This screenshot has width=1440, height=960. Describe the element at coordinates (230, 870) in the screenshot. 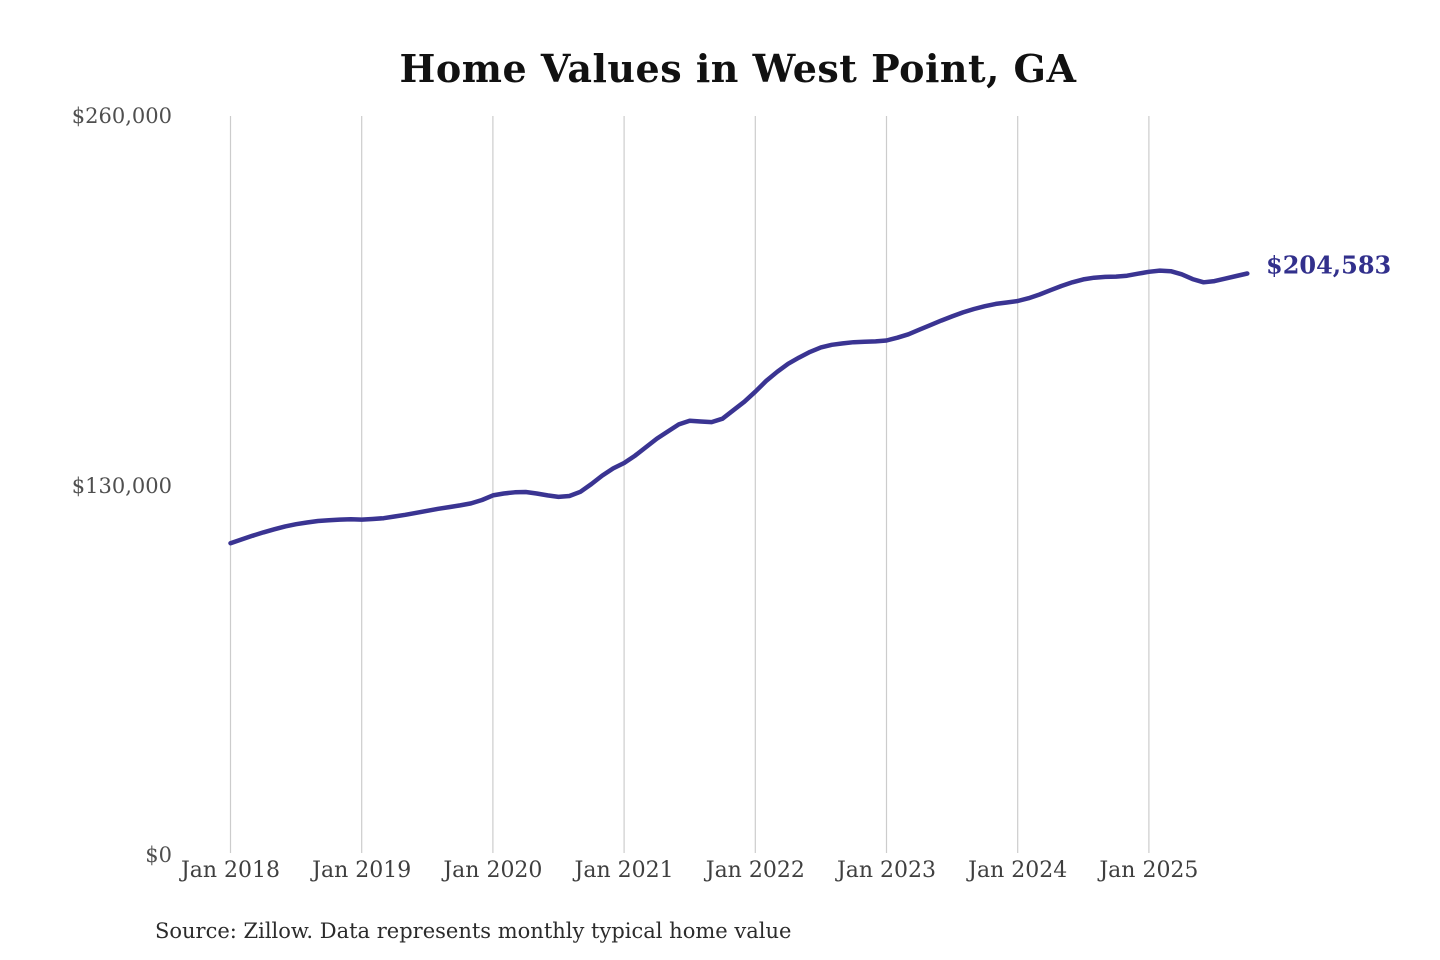

I see `x-tick-label: Jan 2018` at that location.